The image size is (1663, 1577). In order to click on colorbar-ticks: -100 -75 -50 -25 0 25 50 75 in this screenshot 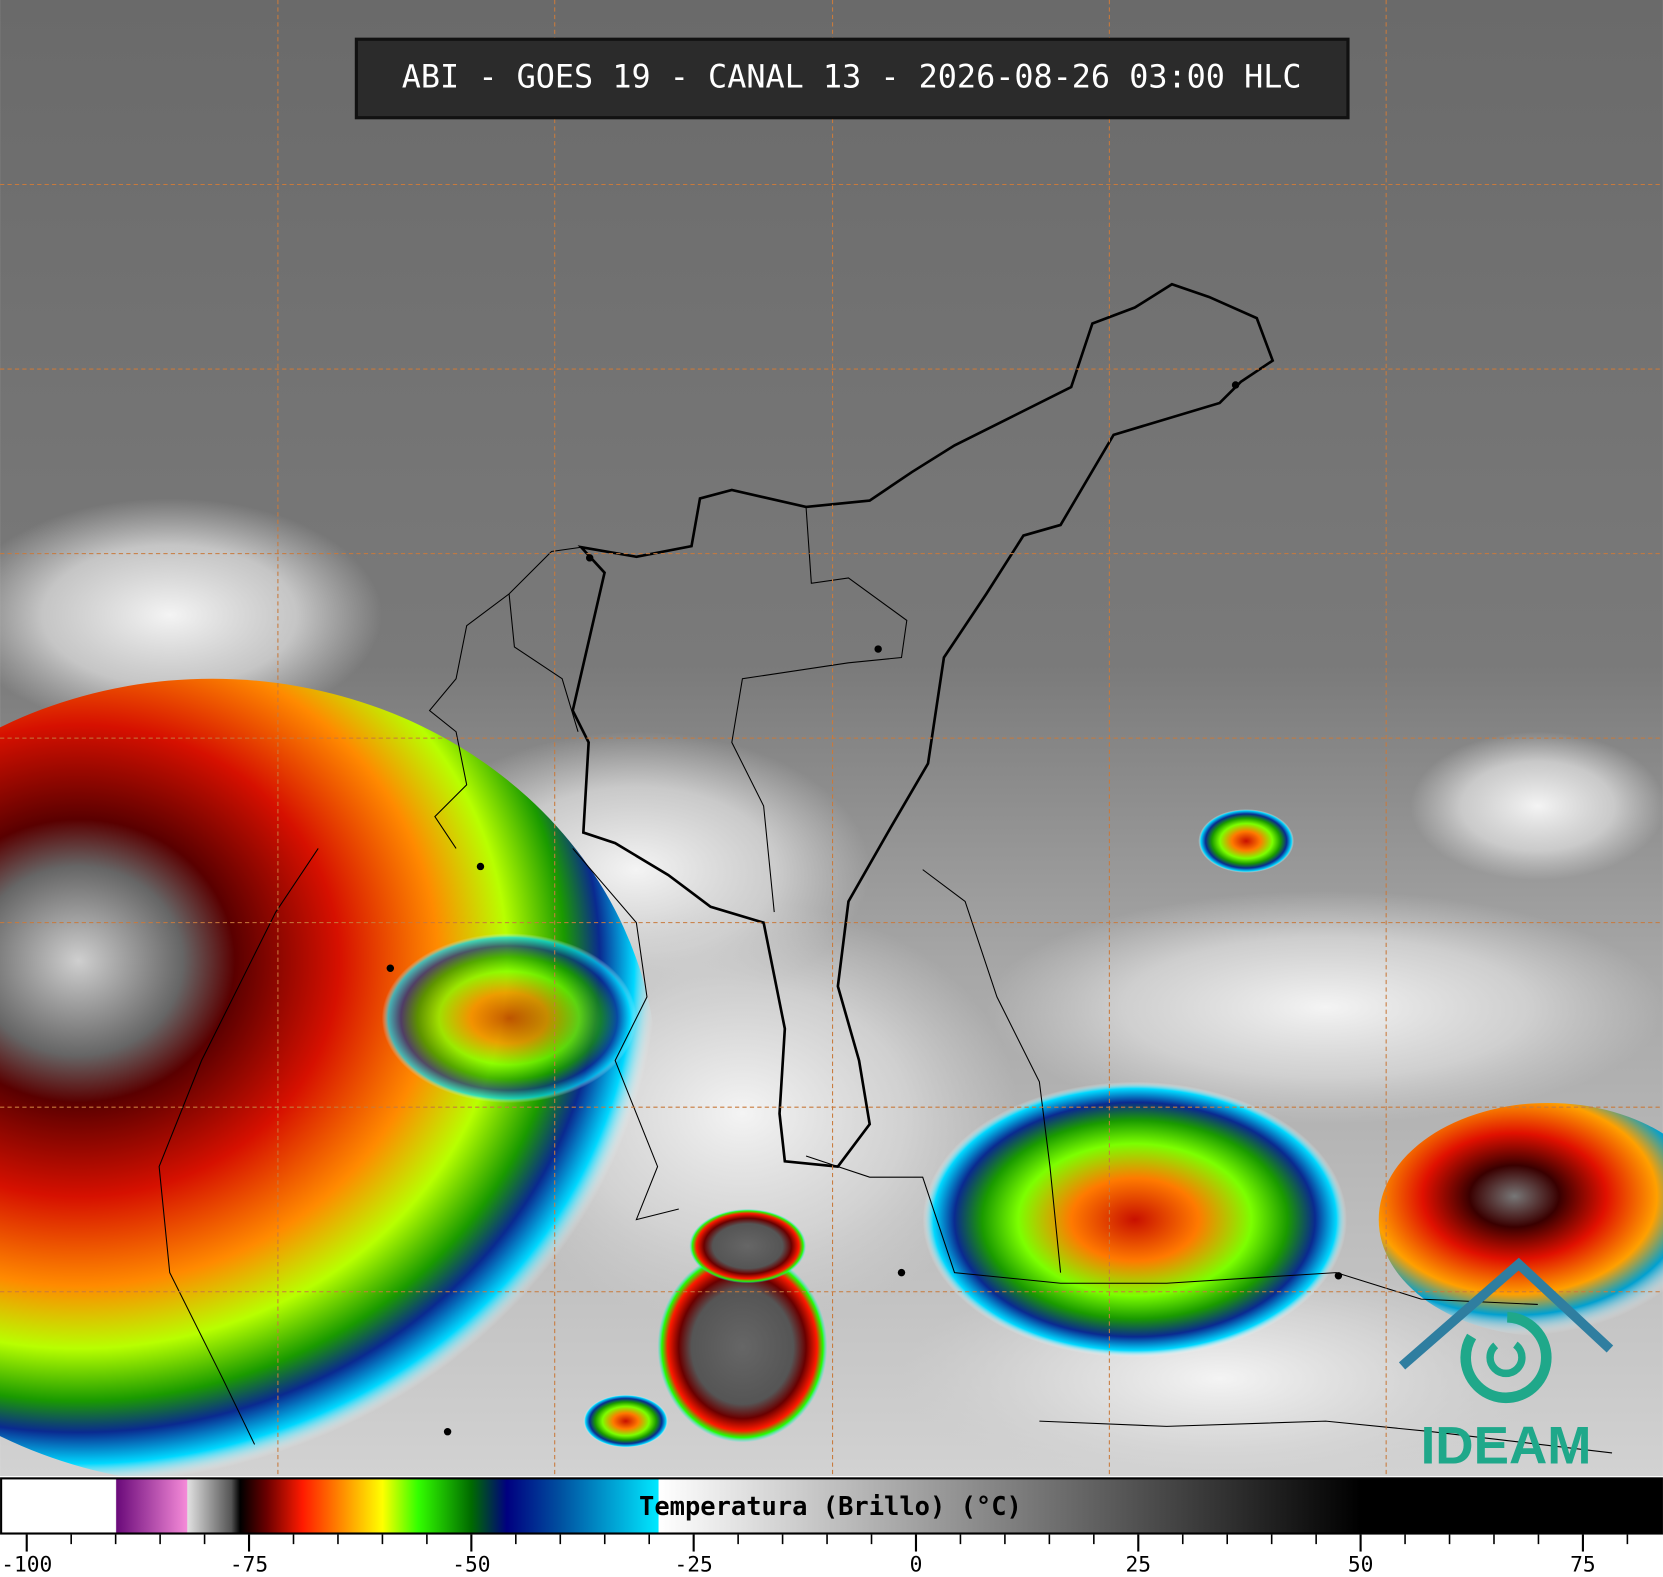, I will do `click(815, 1555)`.